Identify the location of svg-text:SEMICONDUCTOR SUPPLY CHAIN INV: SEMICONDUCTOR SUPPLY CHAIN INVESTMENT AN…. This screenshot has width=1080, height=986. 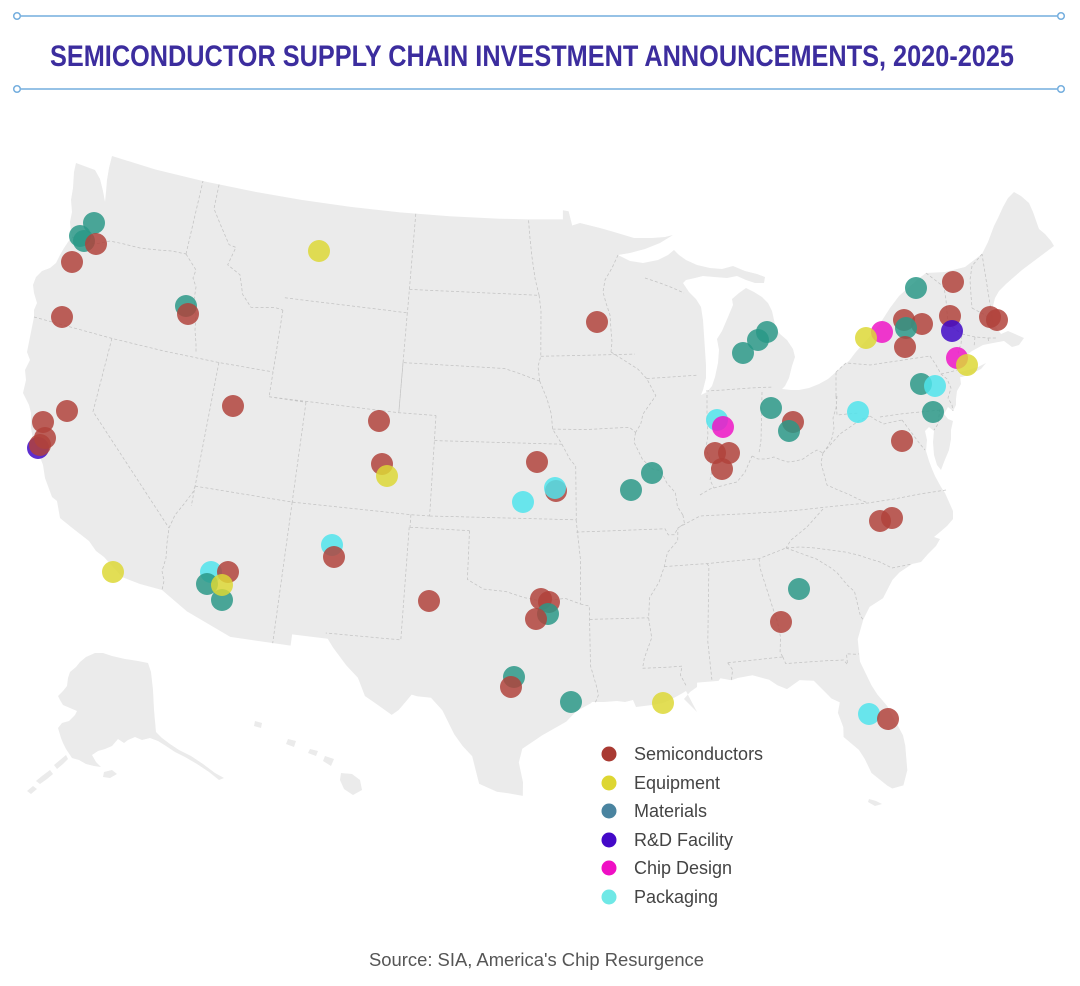
(532, 56).